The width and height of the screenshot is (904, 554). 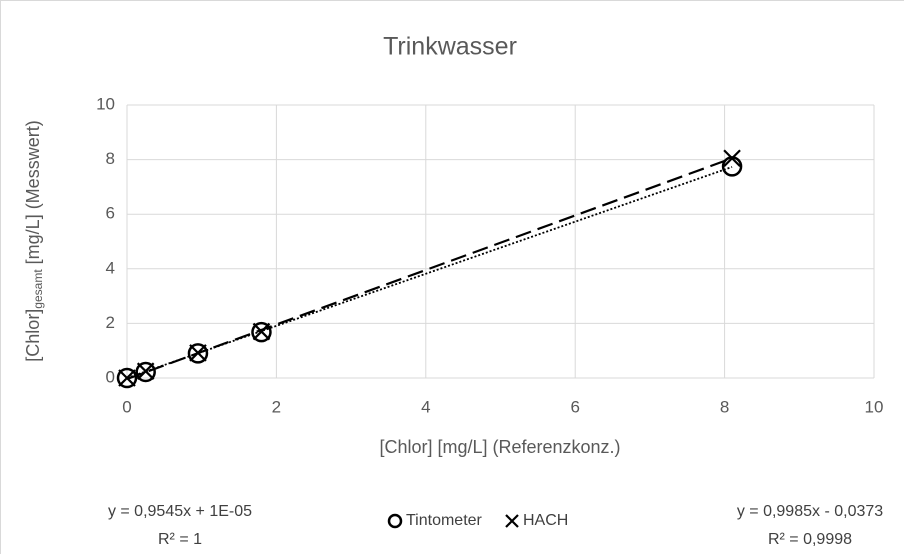 What do you see at coordinates (499, 447) in the screenshot?
I see `x-axis-title: [Chlor] [mg/L] (Referenzkonz.)` at bounding box center [499, 447].